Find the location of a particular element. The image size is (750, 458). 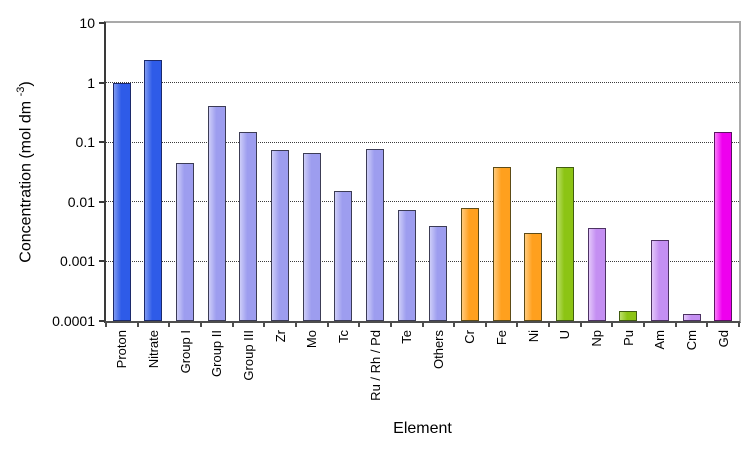

x-category-label-text: Am is located at coordinates (660, 340).